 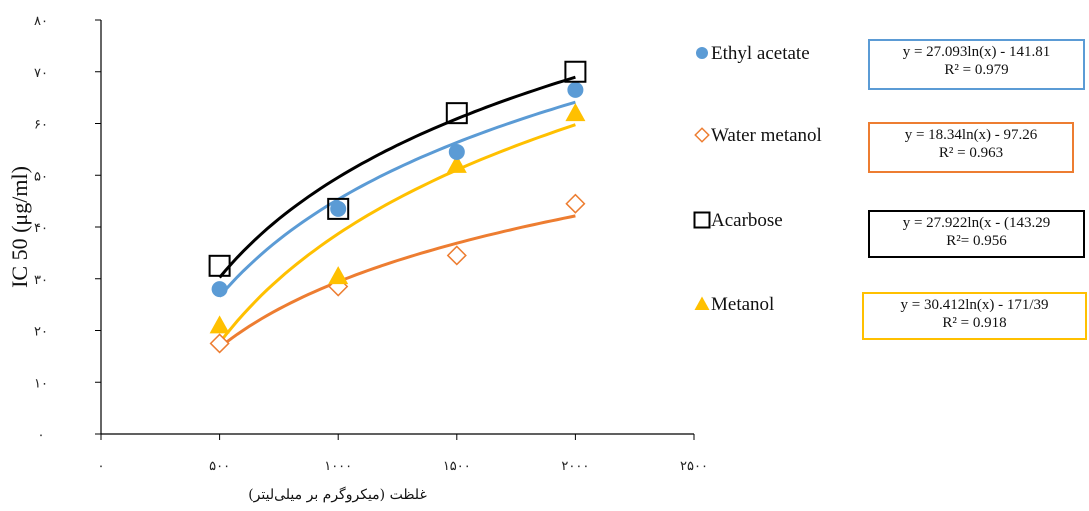 I want to click on y-tick-label: ۰, so click(x=41, y=435).